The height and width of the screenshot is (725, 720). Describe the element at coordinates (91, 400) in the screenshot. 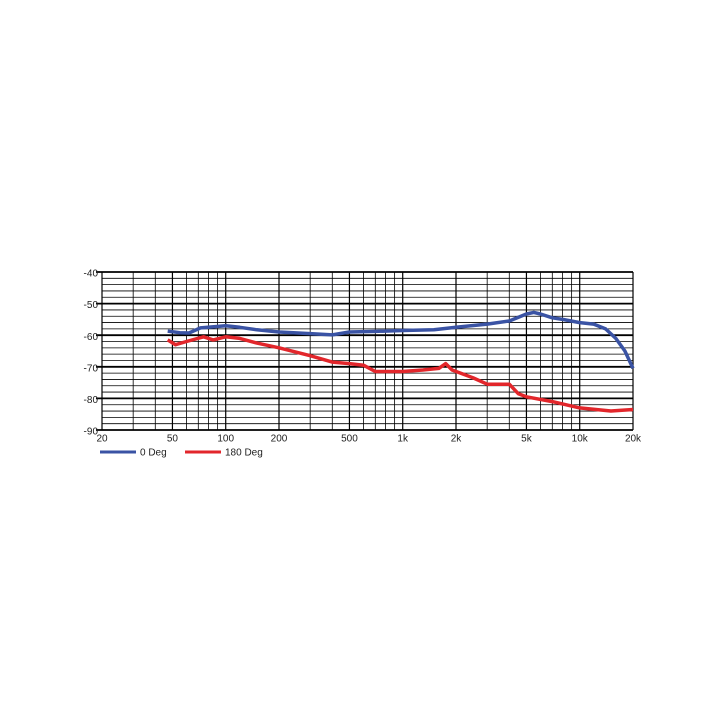

I see `y-tick-label: -80` at that location.